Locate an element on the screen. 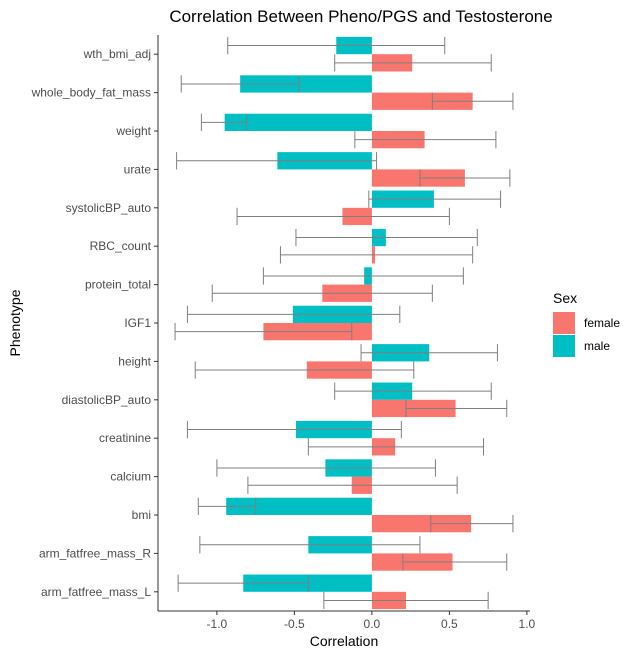 Image resolution: width=637 pixels, height=656 pixels. y-tick-label-protein_total: protein_total is located at coordinates (118, 285).